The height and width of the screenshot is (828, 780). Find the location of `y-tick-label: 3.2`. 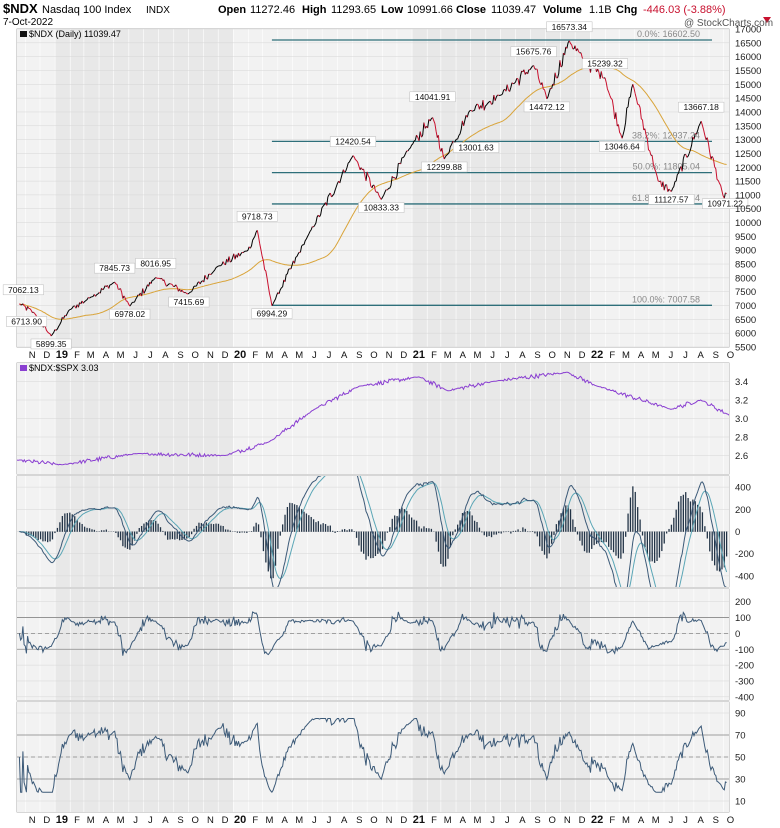

y-tick-label: 3.2 is located at coordinates (741, 401).